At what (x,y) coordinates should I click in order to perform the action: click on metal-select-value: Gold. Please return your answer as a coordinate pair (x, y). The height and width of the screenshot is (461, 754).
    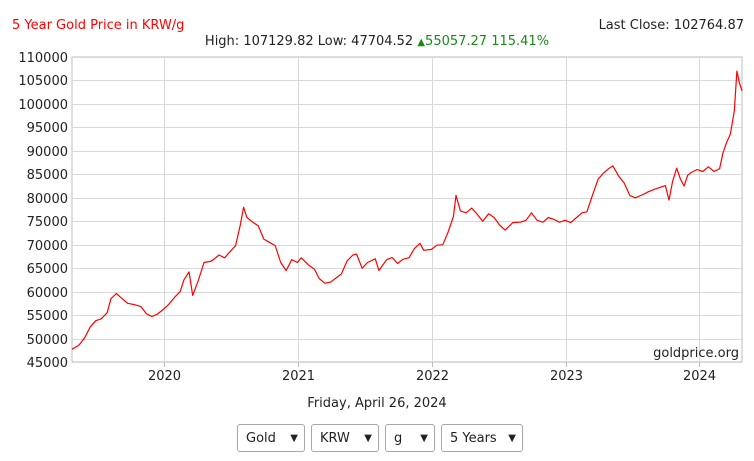
    Looking at the image, I should click on (261, 438).